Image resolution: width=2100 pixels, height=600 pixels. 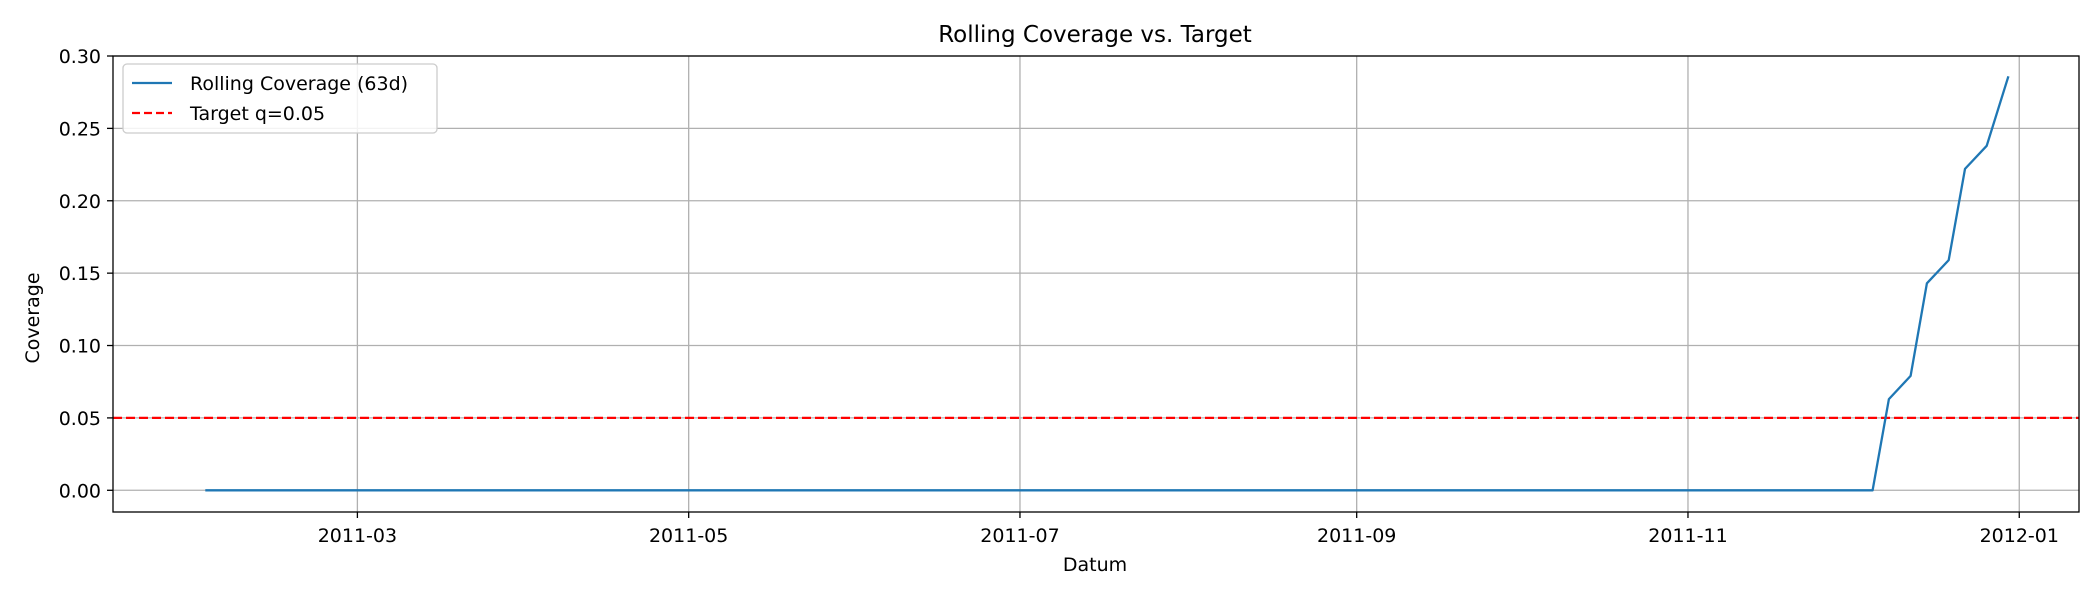 What do you see at coordinates (80, 419) in the screenshot?
I see `y-tick-label: 0.05` at bounding box center [80, 419].